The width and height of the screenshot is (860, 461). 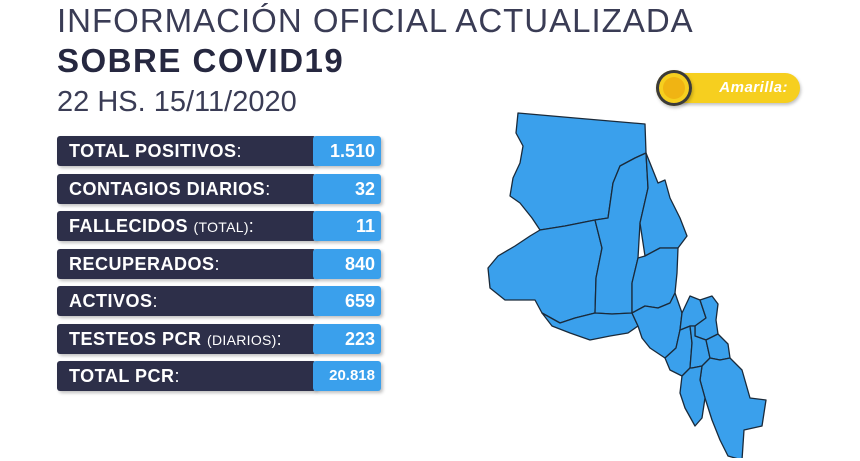 What do you see at coordinates (347, 301) in the screenshot?
I see `stat-value: 659` at bounding box center [347, 301].